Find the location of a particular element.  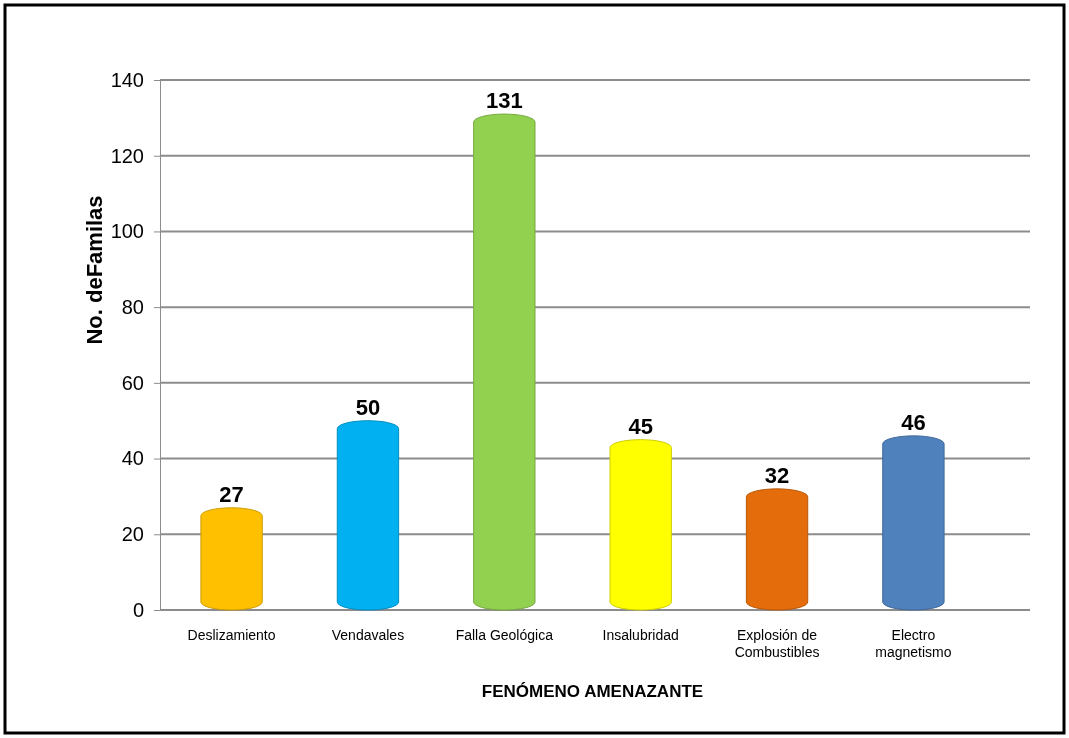

data-label: 27 is located at coordinates (231, 494).